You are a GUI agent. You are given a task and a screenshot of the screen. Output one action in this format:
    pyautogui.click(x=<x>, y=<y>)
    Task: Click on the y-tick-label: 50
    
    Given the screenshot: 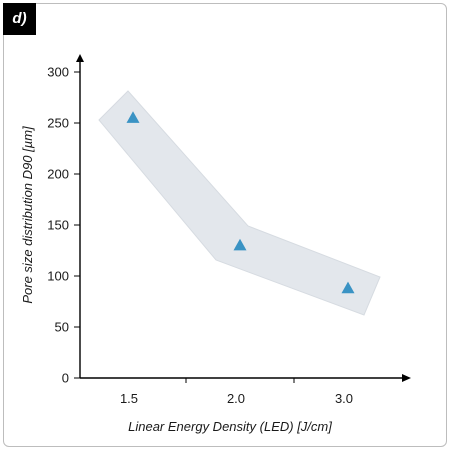 What is the action you would take?
    pyautogui.click(x=62, y=327)
    